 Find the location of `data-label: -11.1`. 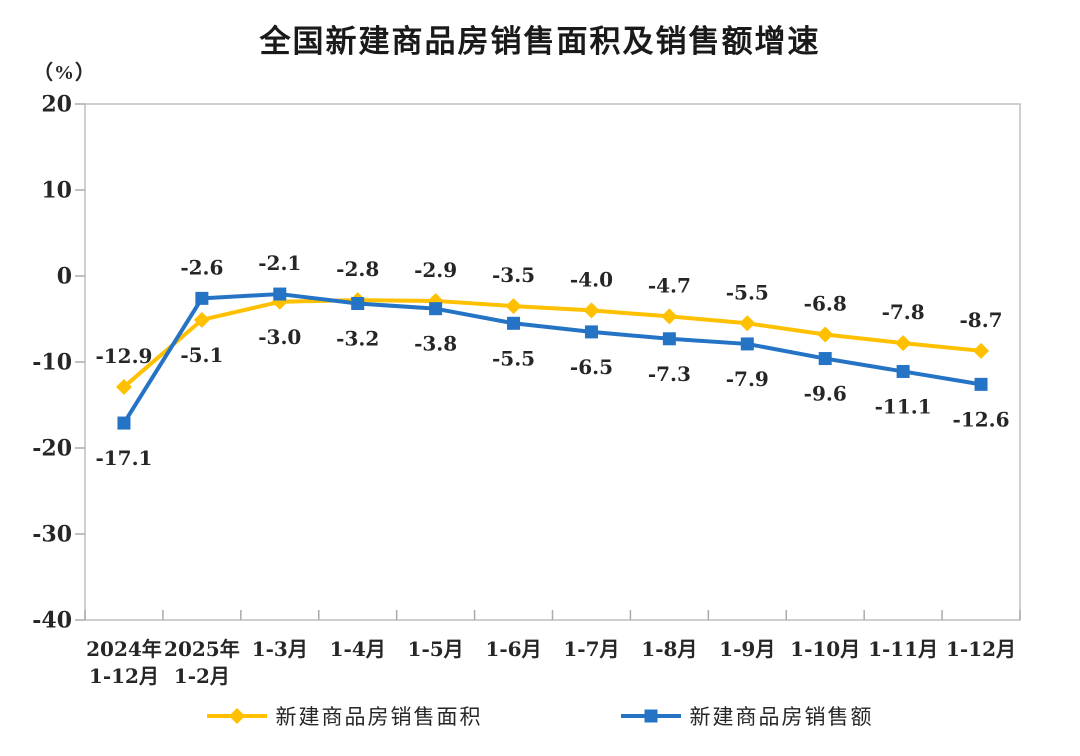

data-label: -11.1 is located at coordinates (903, 406).